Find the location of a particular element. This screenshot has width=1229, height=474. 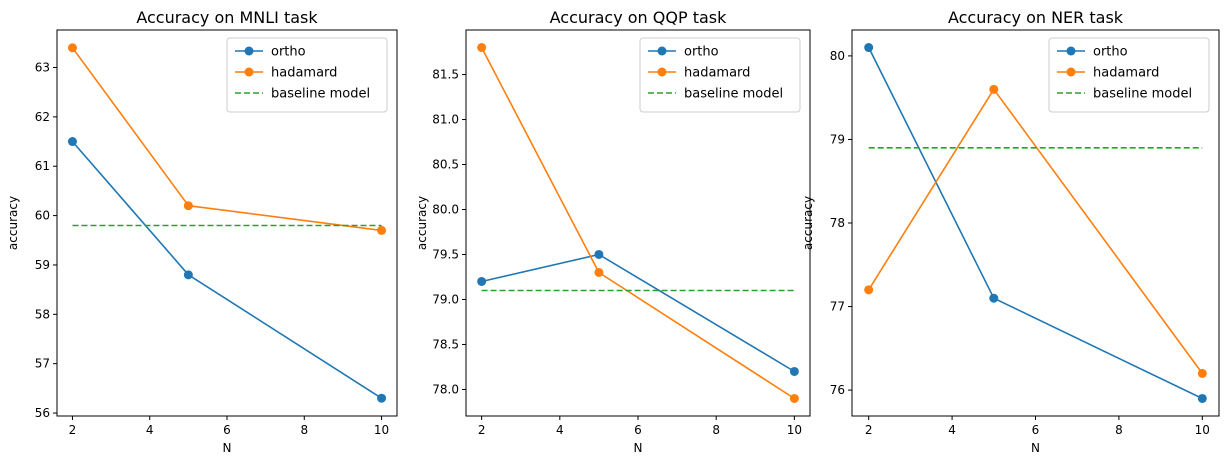

y-tick-label: 81.5 is located at coordinates (445, 75).